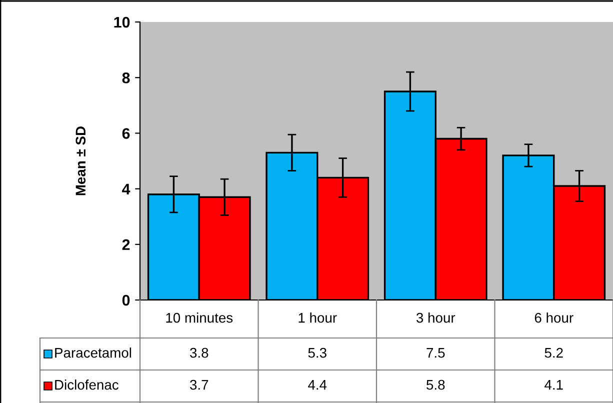  What do you see at coordinates (435, 353) in the screenshot?
I see `data-label: 7.5` at bounding box center [435, 353].